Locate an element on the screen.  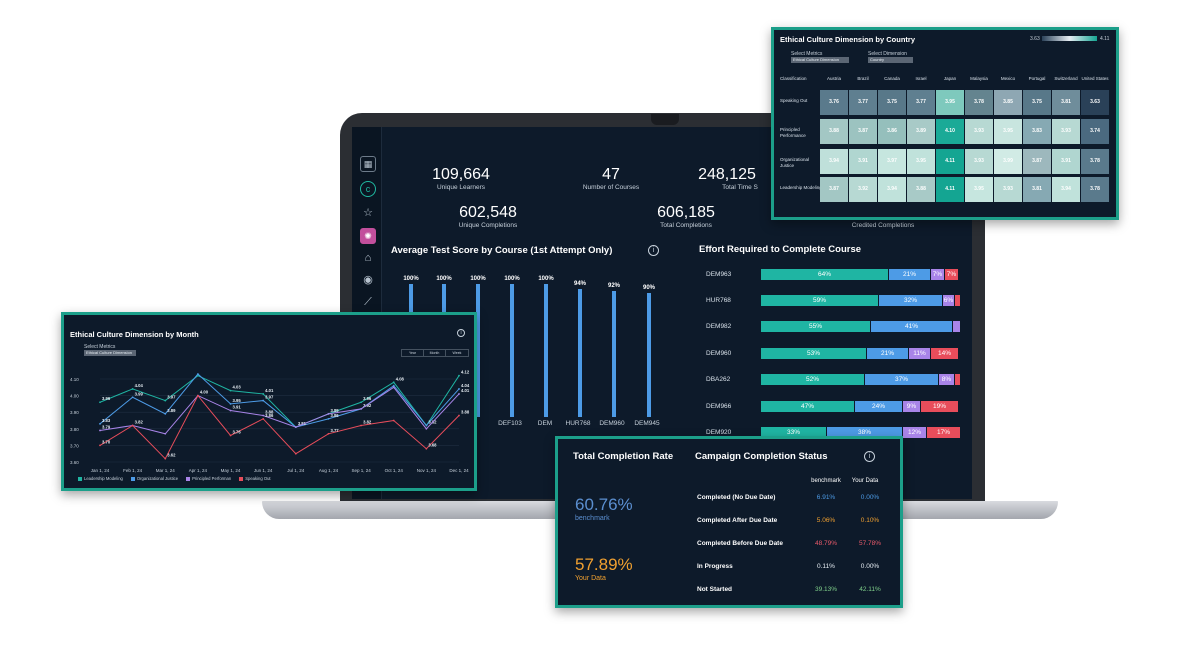
logo-icon: c is located at coordinates (368, 189).